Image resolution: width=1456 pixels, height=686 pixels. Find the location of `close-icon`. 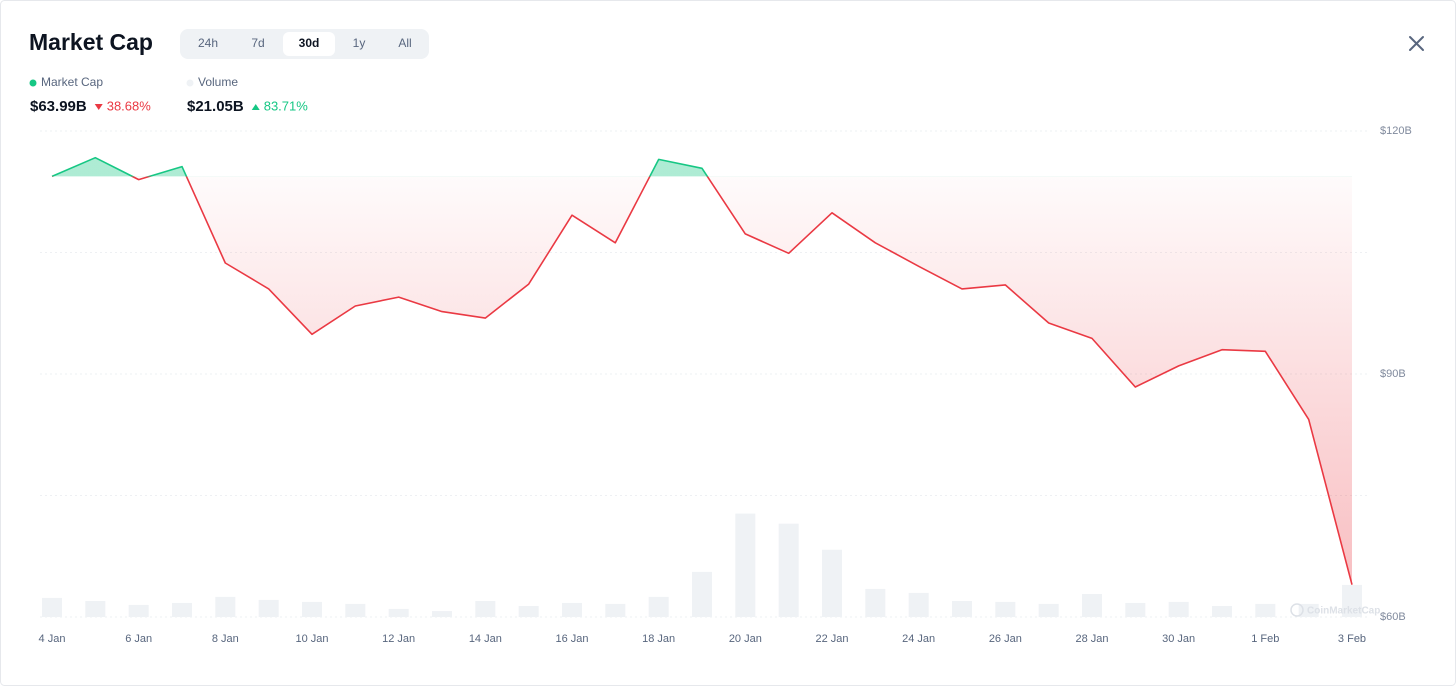

close-icon is located at coordinates (1416, 43).